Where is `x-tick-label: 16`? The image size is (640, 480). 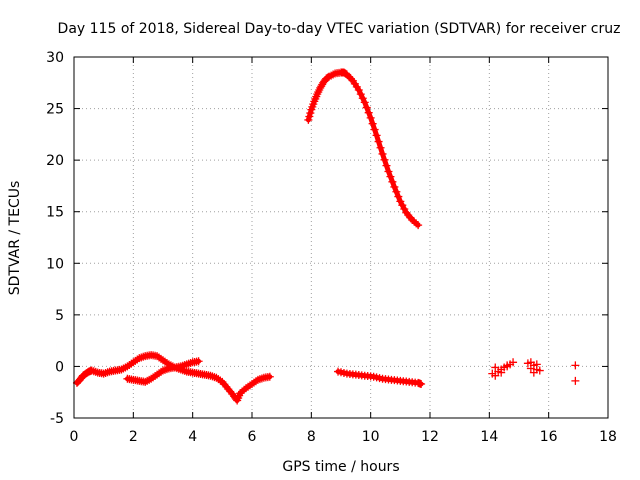
x-tick-label: 16 is located at coordinates (549, 437).